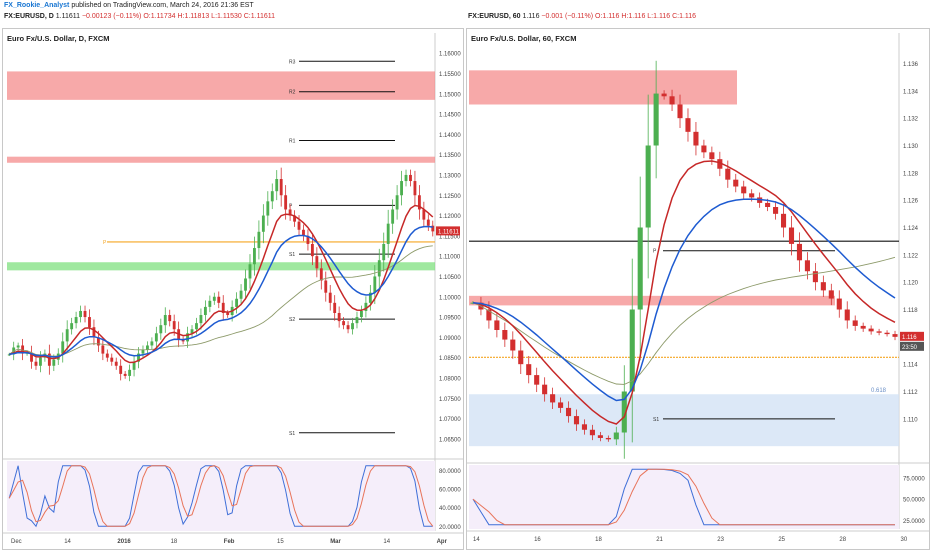 Image resolution: width=932 pixels, height=554 pixels. I want to click on chart-title: Euro Fx/U.S. Dollar, 60, FXCM, so click(523, 38).